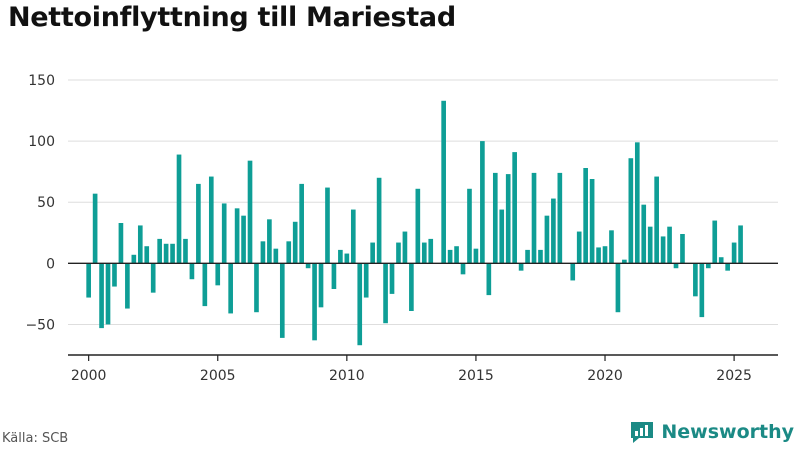  I want to click on chart-title: Nettoinflyttning till Mariestad, so click(232, 17).